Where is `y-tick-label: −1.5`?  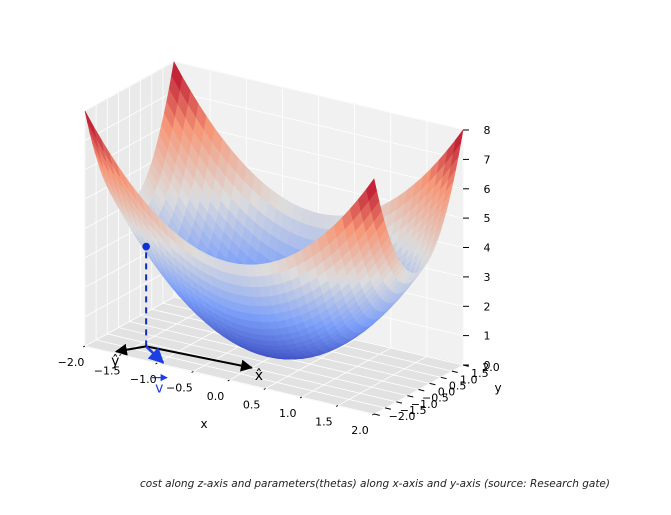
y-tick-label: −1.5 is located at coordinates (413, 410).